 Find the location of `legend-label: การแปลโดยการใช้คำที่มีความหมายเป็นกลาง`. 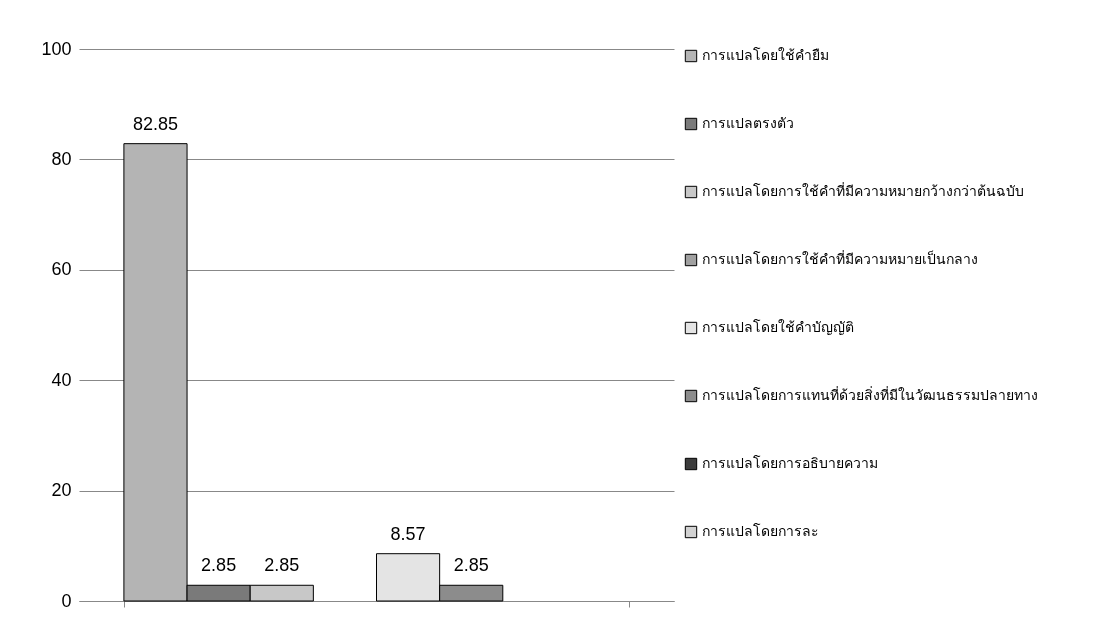

legend-label: การแปลโดยการใช้คำที่มีความหมายเป็นกลาง is located at coordinates (840, 258).